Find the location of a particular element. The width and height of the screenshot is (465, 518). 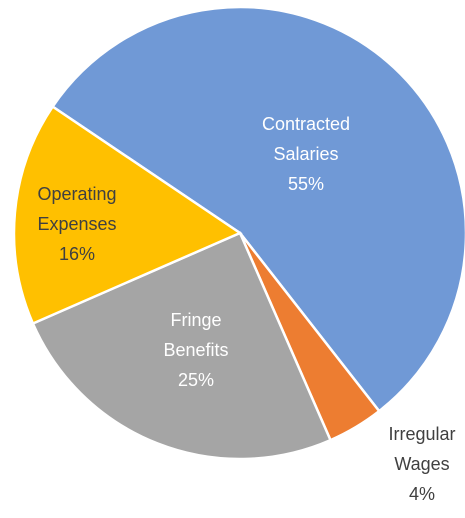

slice-label: Operating Expenses is located at coordinates (76, 209).